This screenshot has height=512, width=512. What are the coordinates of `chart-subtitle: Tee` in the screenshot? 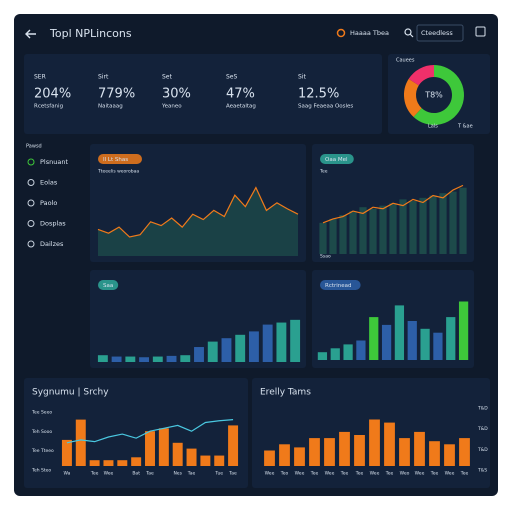 It's located at (323, 172).